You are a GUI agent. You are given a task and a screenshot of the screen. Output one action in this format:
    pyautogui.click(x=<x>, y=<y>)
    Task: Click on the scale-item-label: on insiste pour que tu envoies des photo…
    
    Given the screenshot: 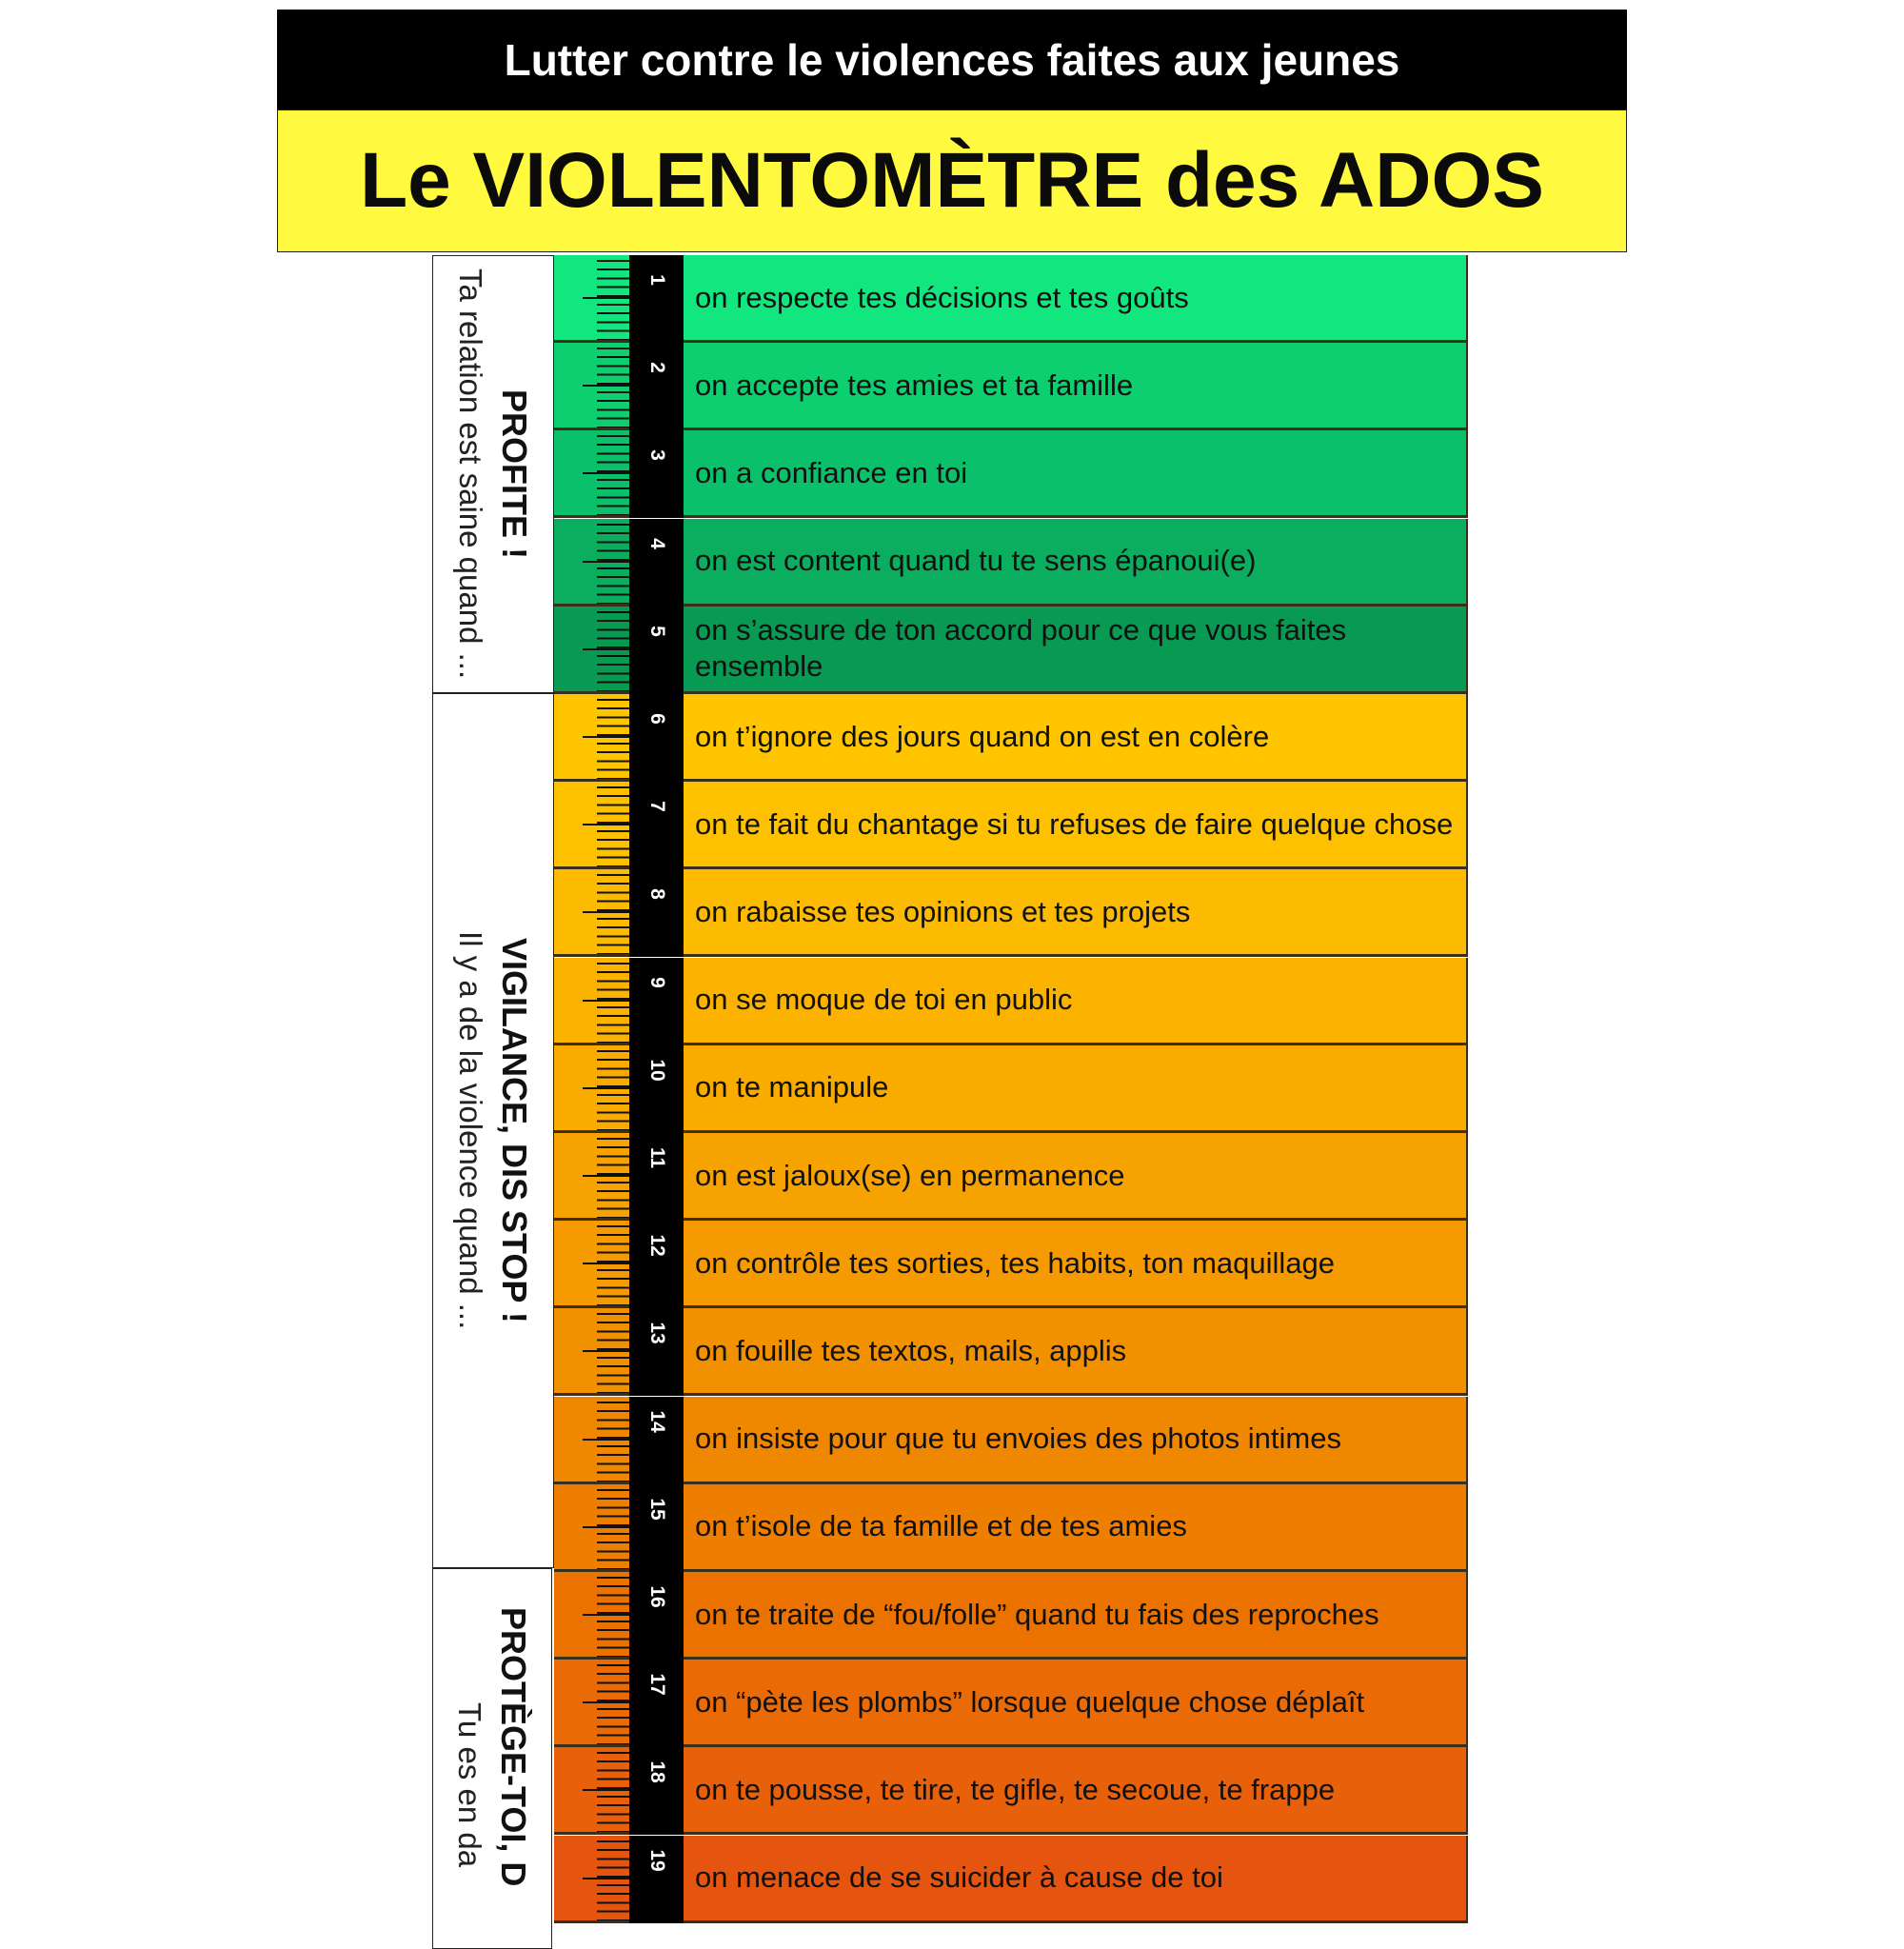 What is the action you would take?
    pyautogui.click(x=1018, y=1439)
    